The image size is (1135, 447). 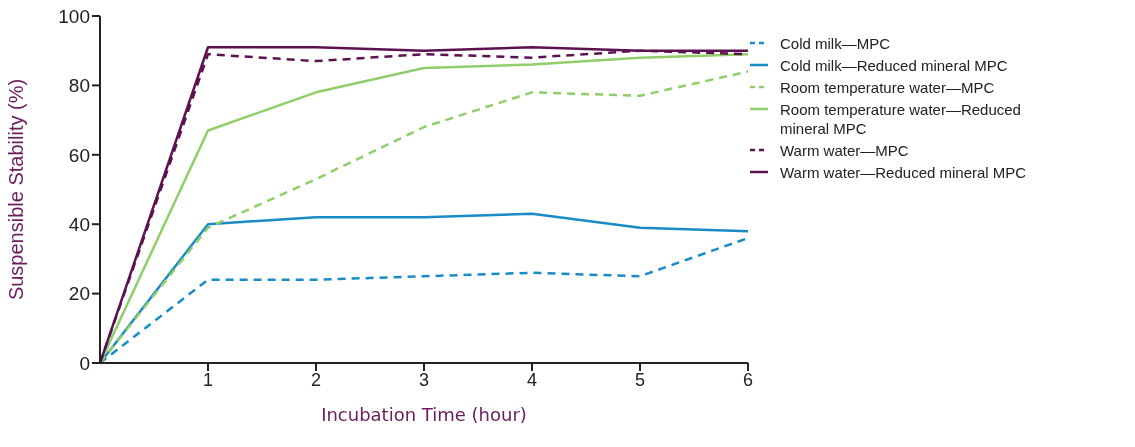 What do you see at coordinates (74, 16) in the screenshot?
I see `y-tick-label: 100` at bounding box center [74, 16].